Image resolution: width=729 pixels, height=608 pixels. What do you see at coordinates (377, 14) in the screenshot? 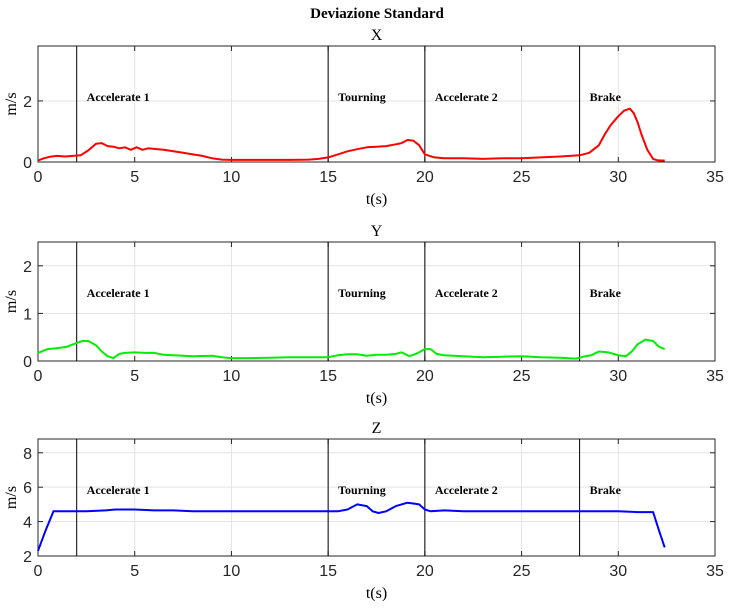
I see `figure-title: Deviazione Standard` at bounding box center [377, 14].